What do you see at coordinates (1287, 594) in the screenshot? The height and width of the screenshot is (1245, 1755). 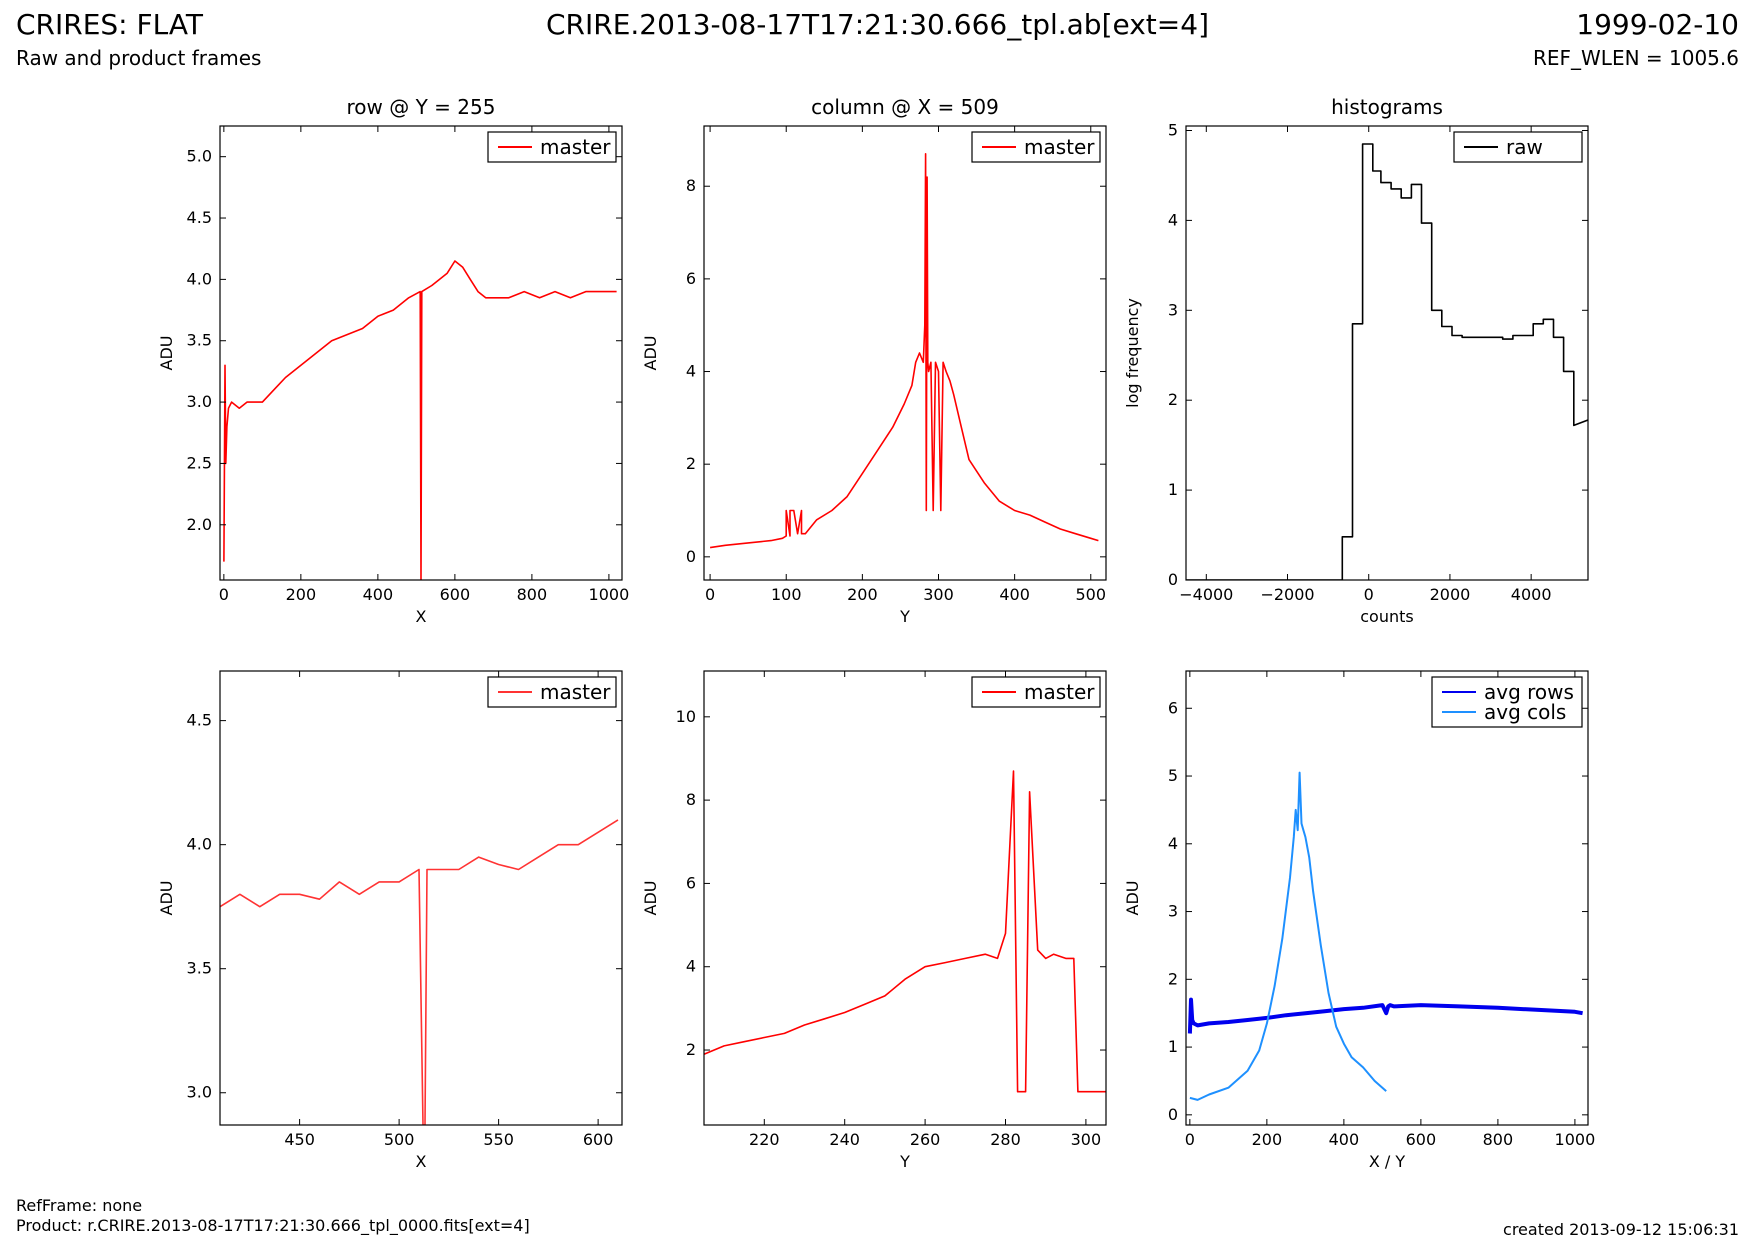 I see `x-tick-label: −2000` at bounding box center [1287, 594].